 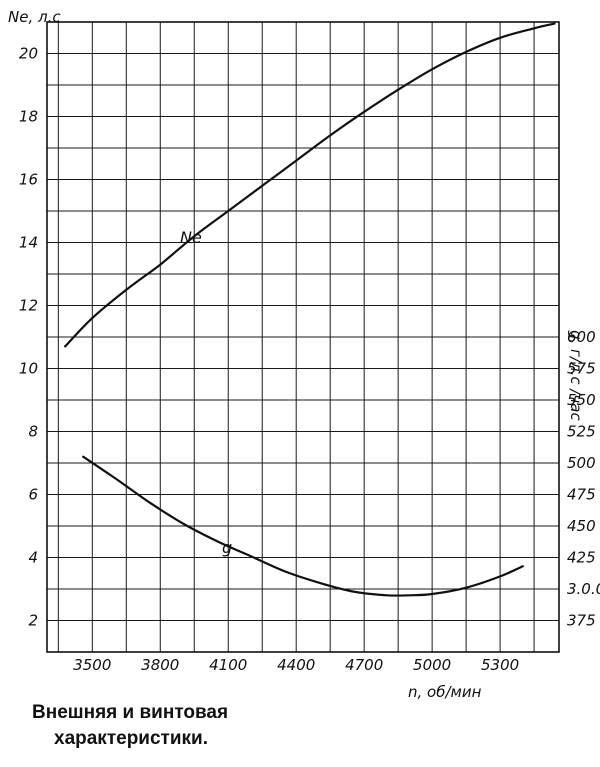 What do you see at coordinates (581, 621) in the screenshot?
I see `y-right-tick-label: 375` at bounding box center [581, 621].